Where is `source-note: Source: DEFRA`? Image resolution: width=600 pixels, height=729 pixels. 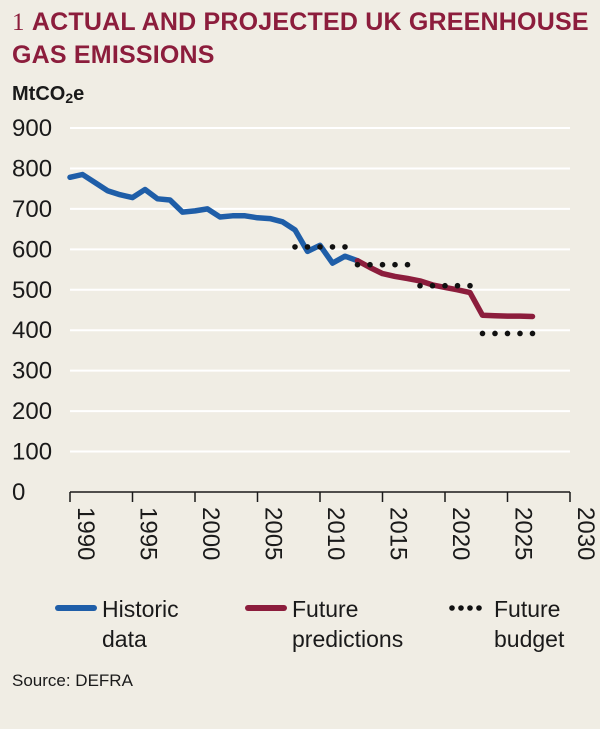
source-note: Source: DEFRA is located at coordinates (72, 680).